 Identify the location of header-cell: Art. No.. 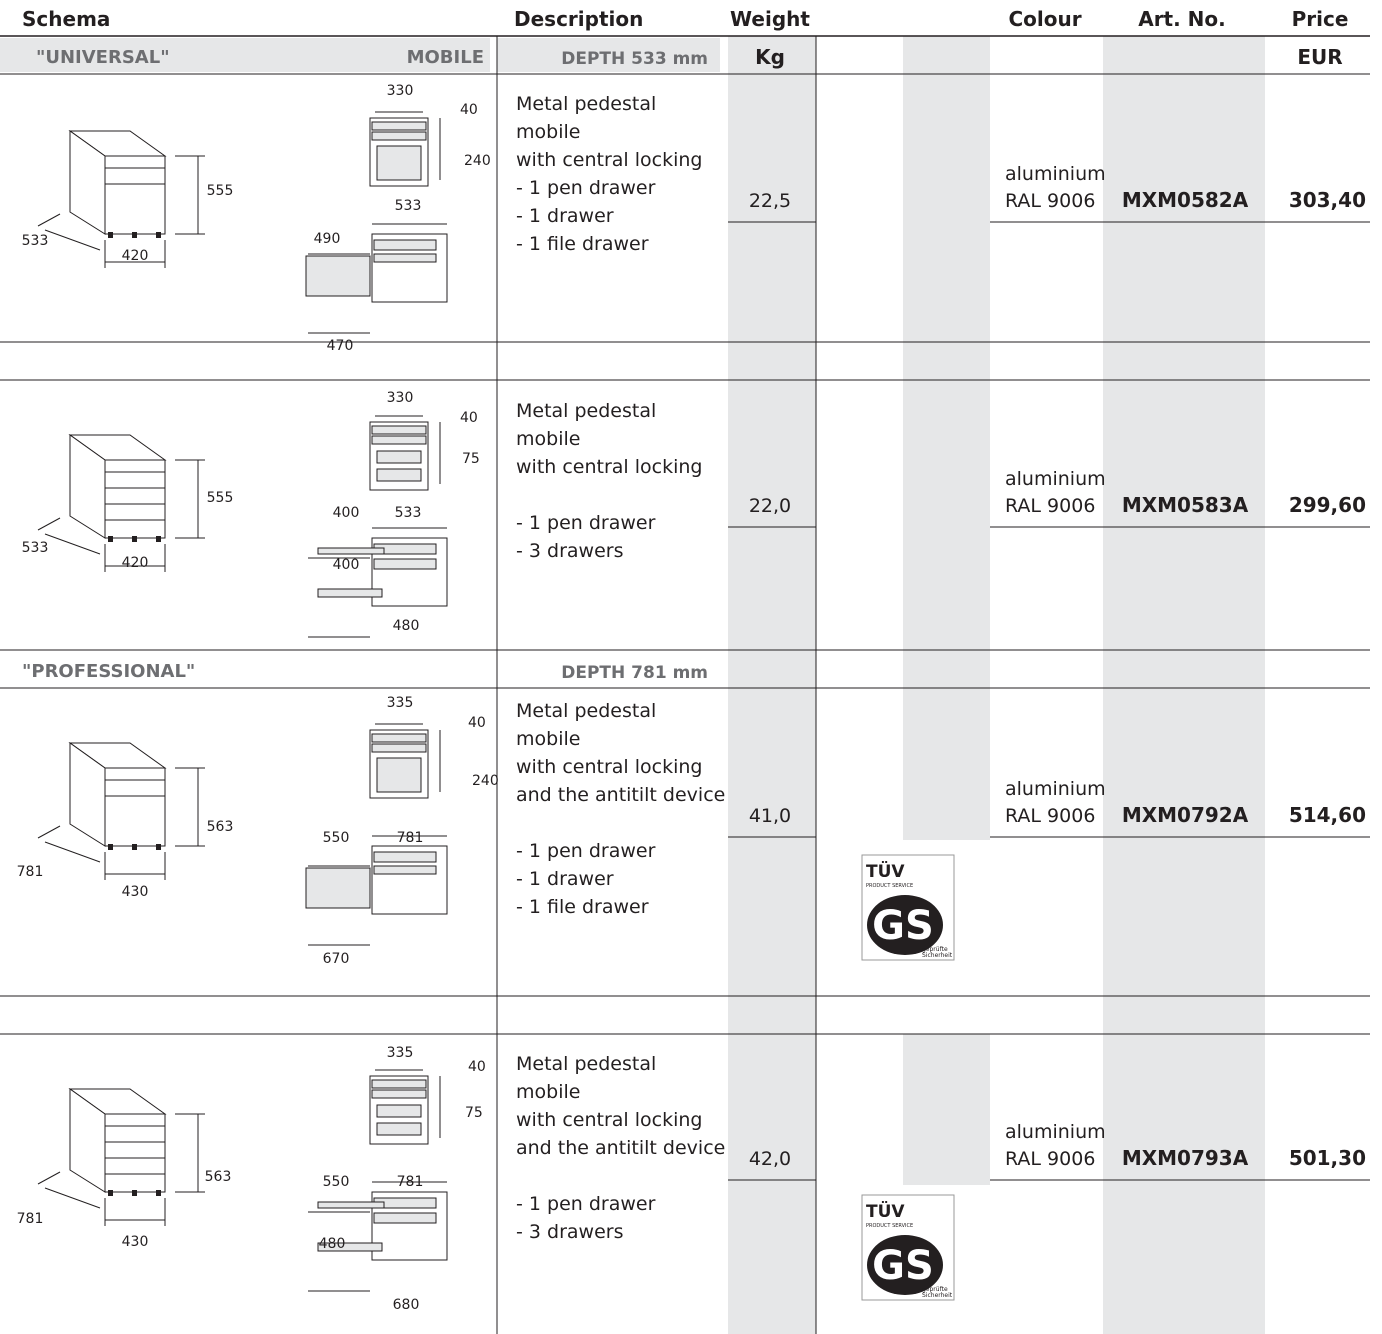
(1182, 19).